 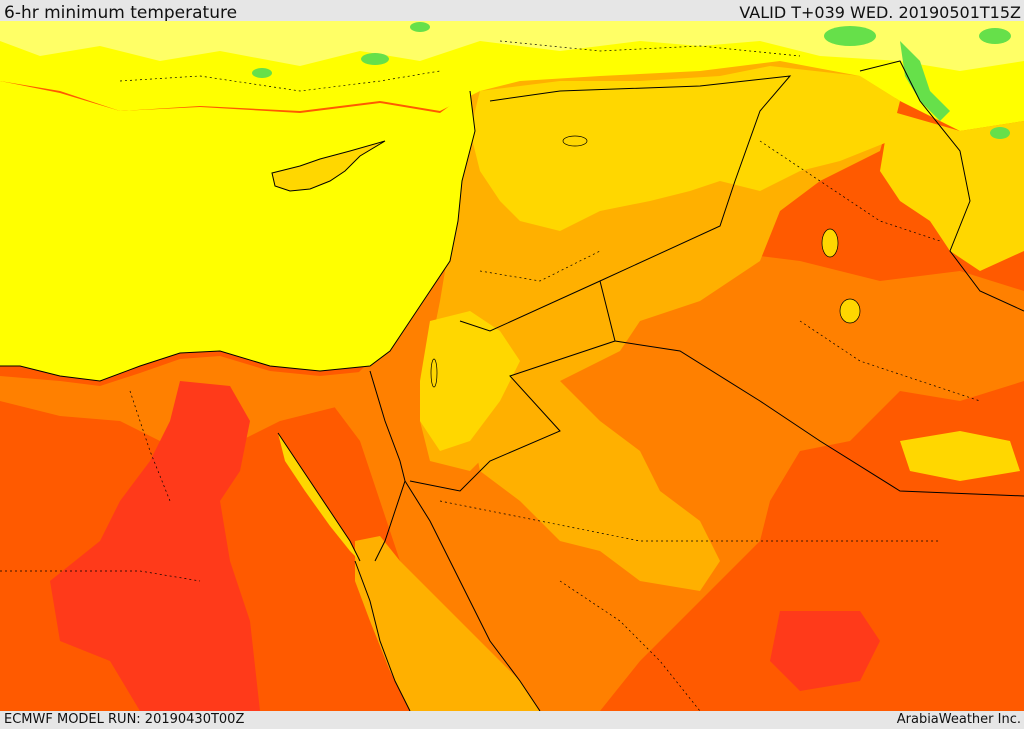 I want to click on field-gold-jordan, so click(x=470, y=381).